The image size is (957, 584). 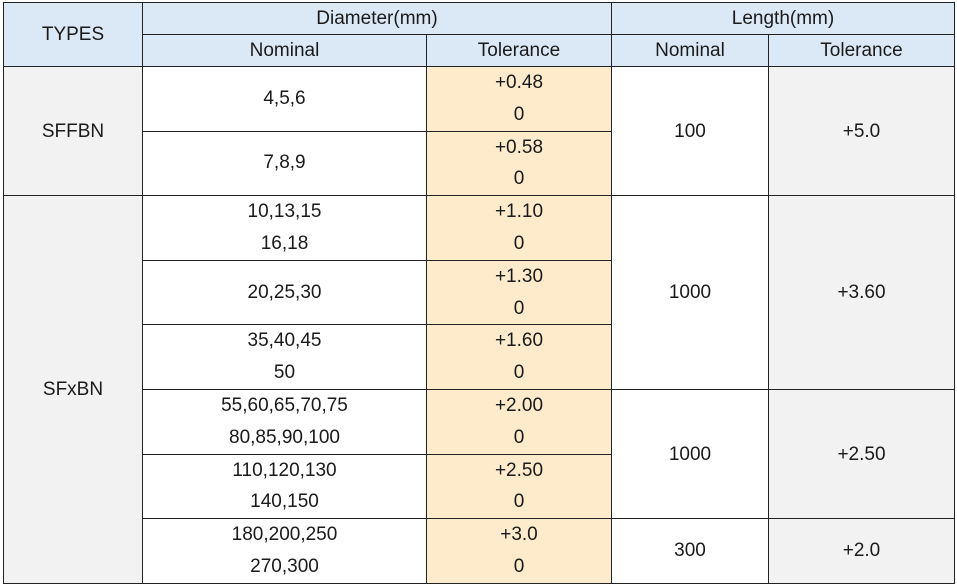 I want to click on tolerance-upper: +1.60, so click(x=519, y=341).